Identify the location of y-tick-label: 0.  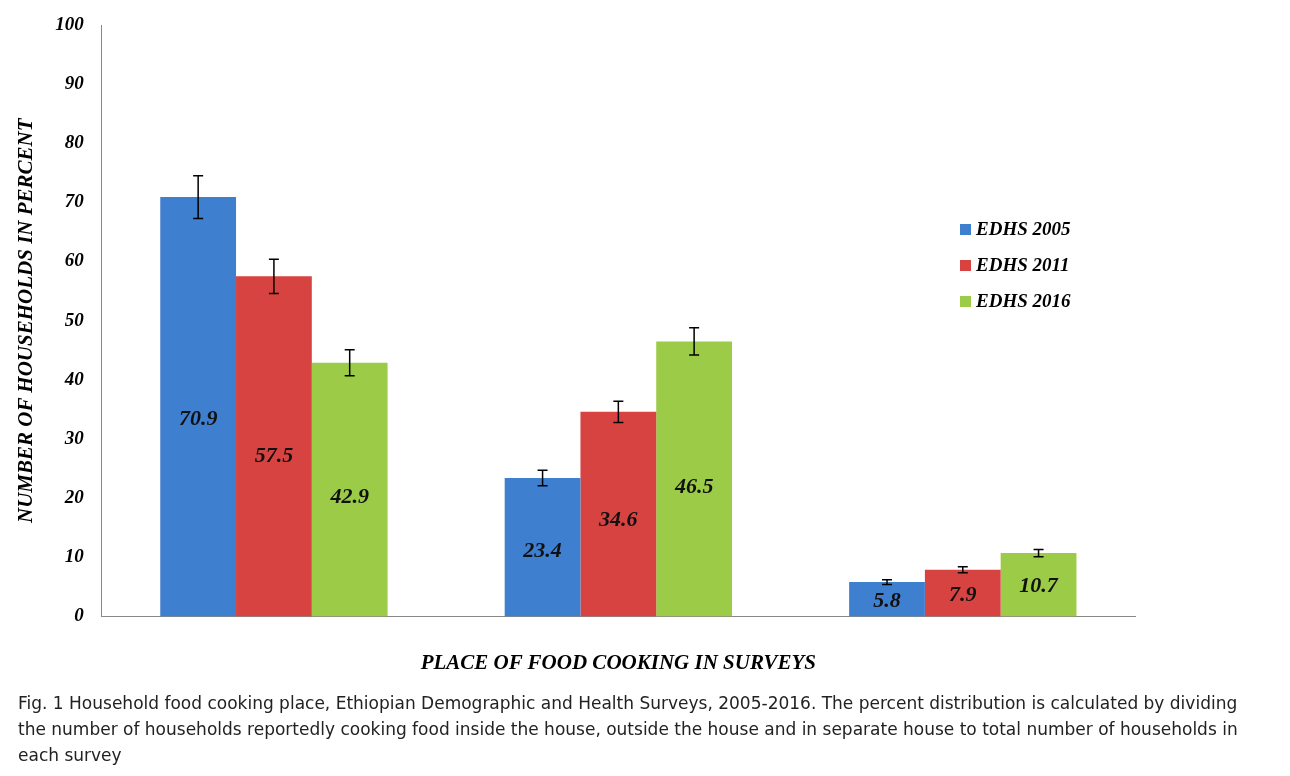
(79, 615).